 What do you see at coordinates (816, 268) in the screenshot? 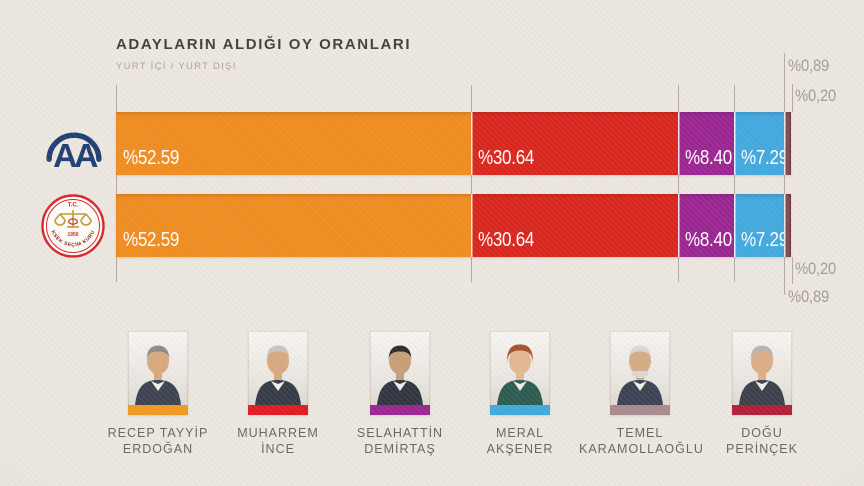
I see `callout-label-perincek-bottom: %0,20` at bounding box center [816, 268].